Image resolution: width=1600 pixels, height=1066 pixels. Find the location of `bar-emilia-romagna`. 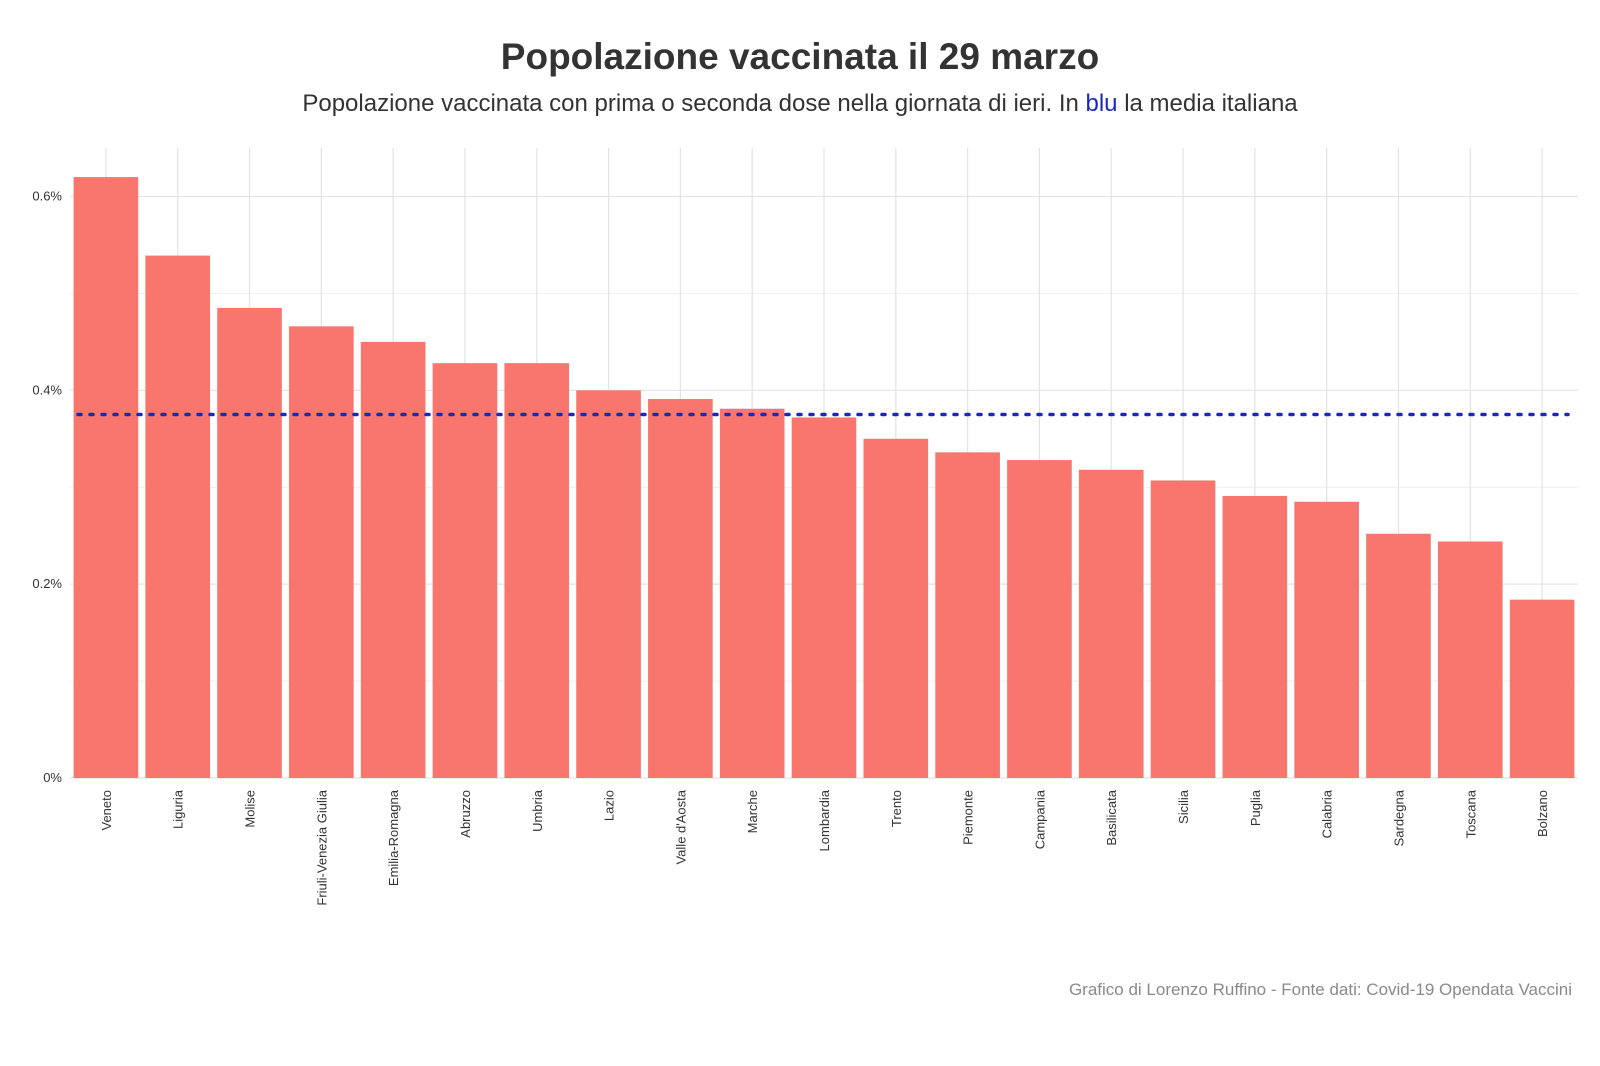

bar-emilia-romagna is located at coordinates (393, 559).